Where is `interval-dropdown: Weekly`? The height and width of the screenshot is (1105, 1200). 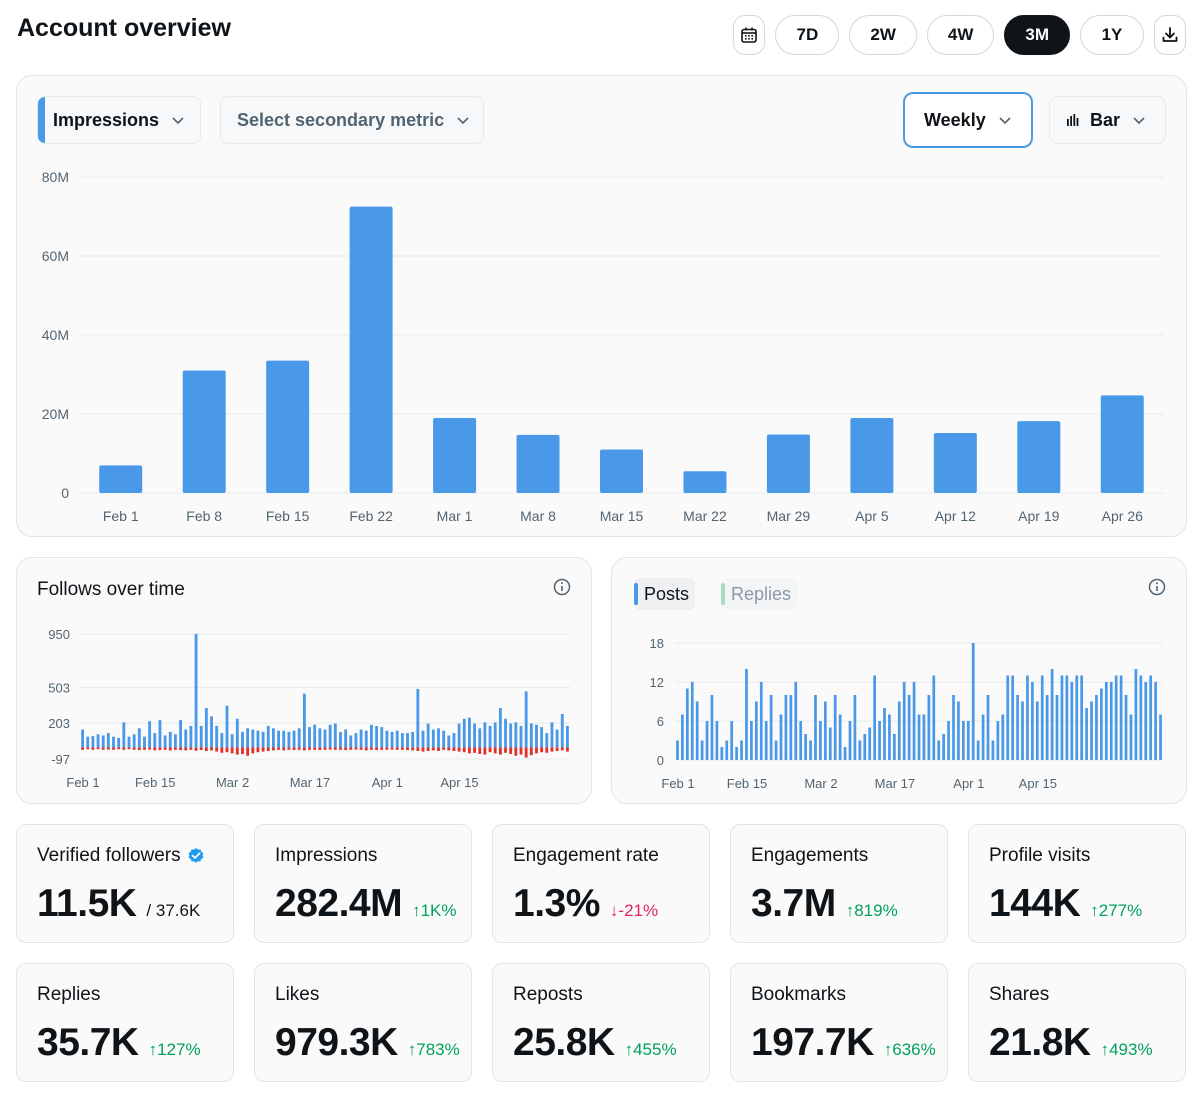 interval-dropdown: Weekly is located at coordinates (968, 120).